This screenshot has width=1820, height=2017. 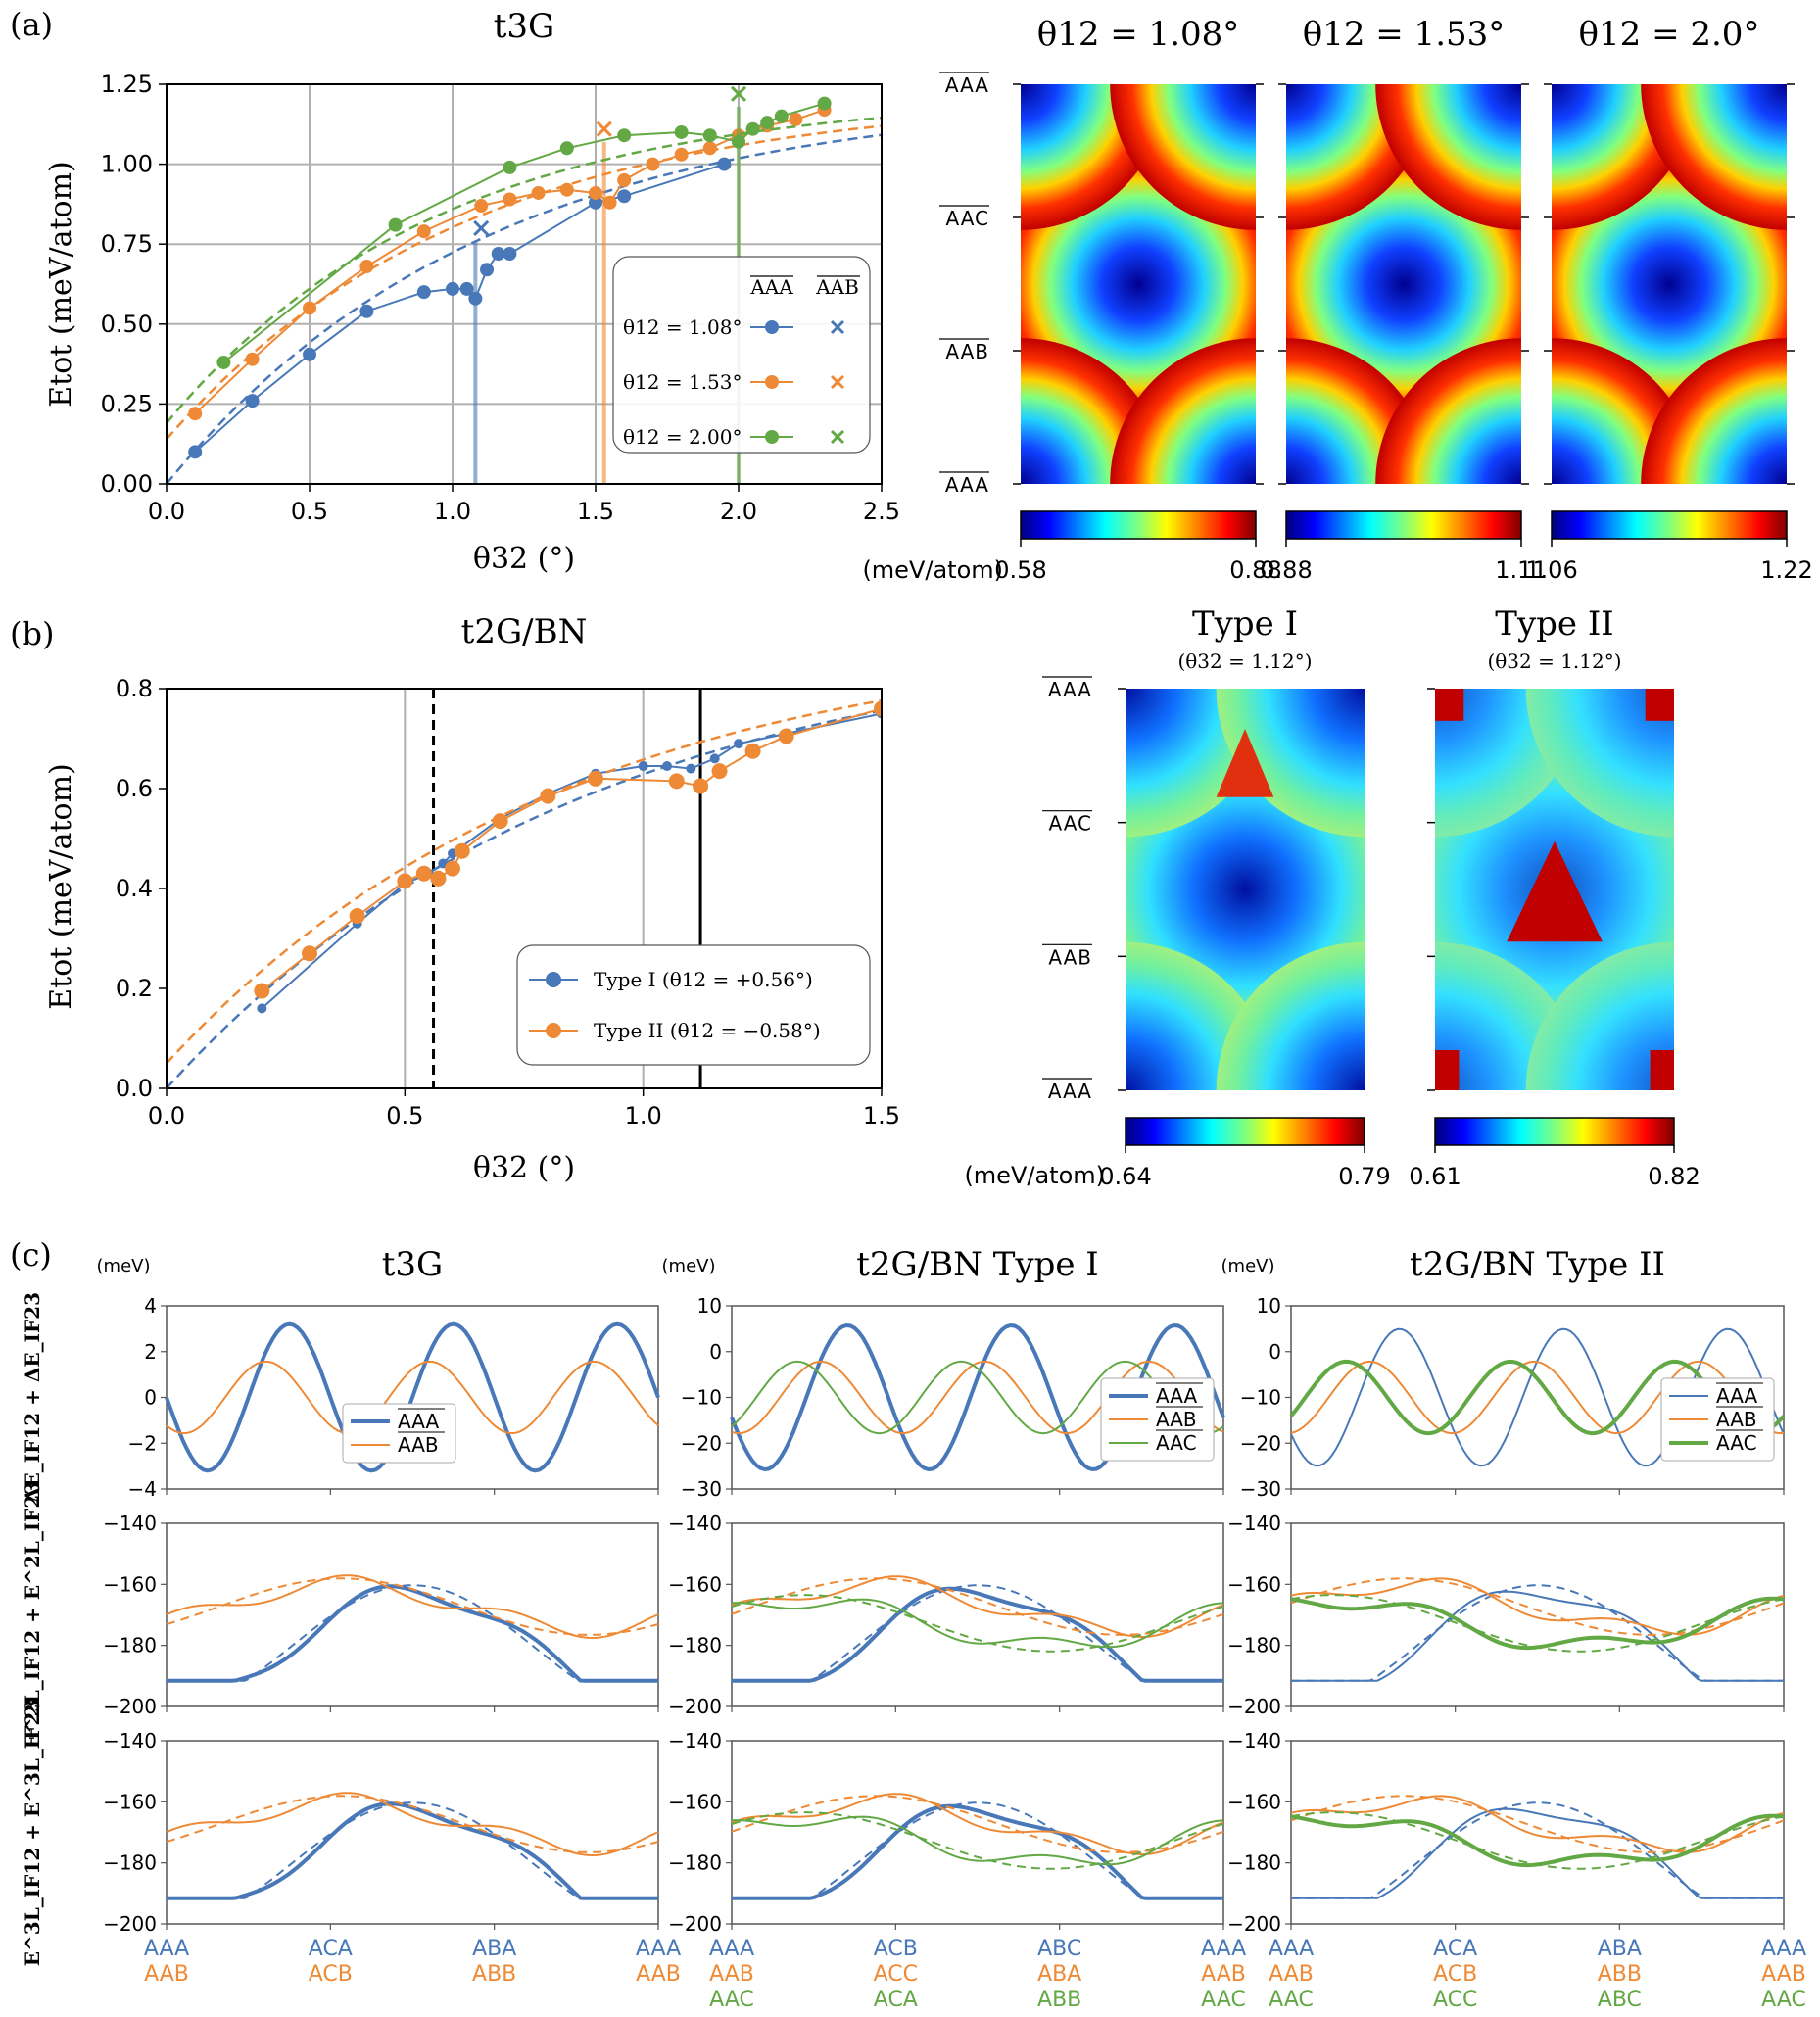 I want to click on stacking-tick-label: AAC, so click(x=1783, y=2000).